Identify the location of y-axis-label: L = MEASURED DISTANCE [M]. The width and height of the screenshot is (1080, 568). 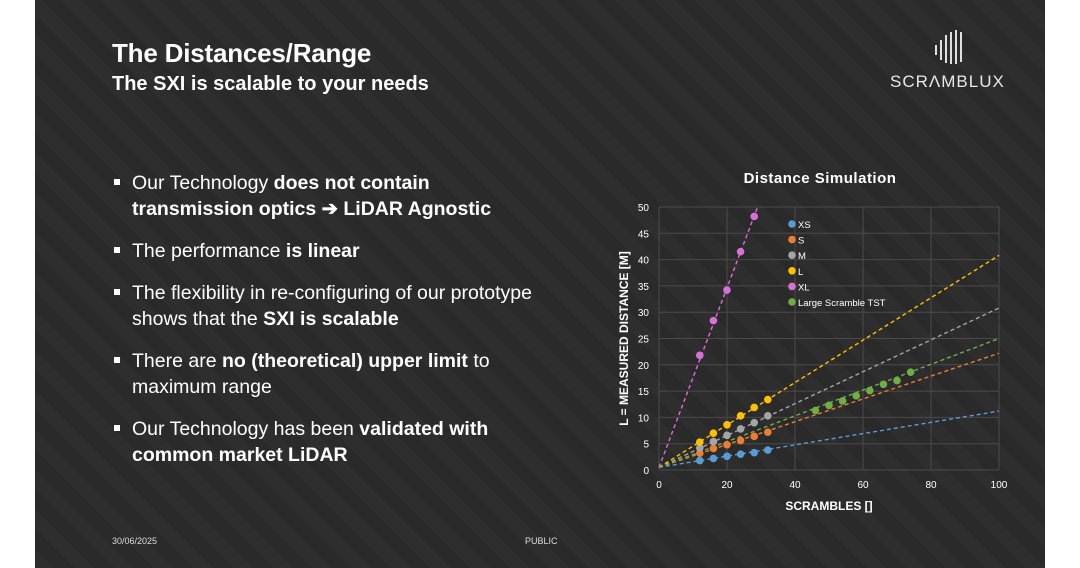
(624, 338).